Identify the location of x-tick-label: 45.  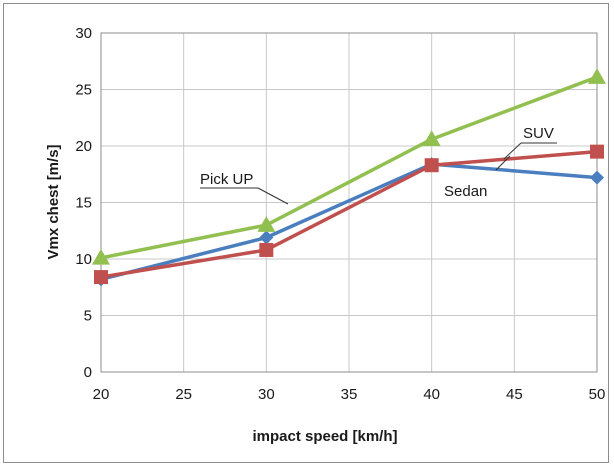
(514, 394).